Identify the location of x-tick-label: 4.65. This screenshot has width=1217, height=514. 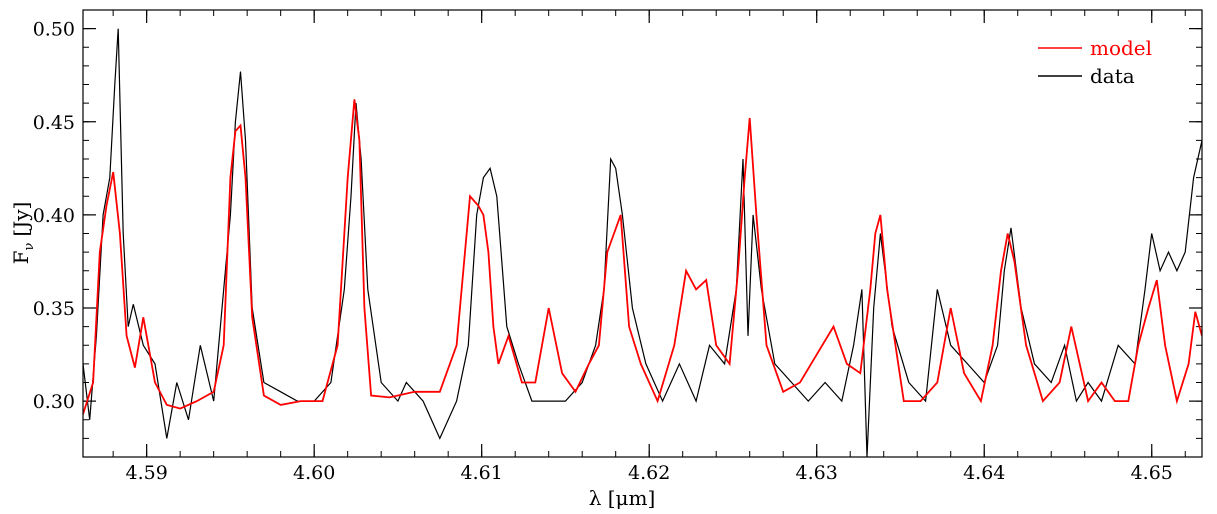
(1152, 473).